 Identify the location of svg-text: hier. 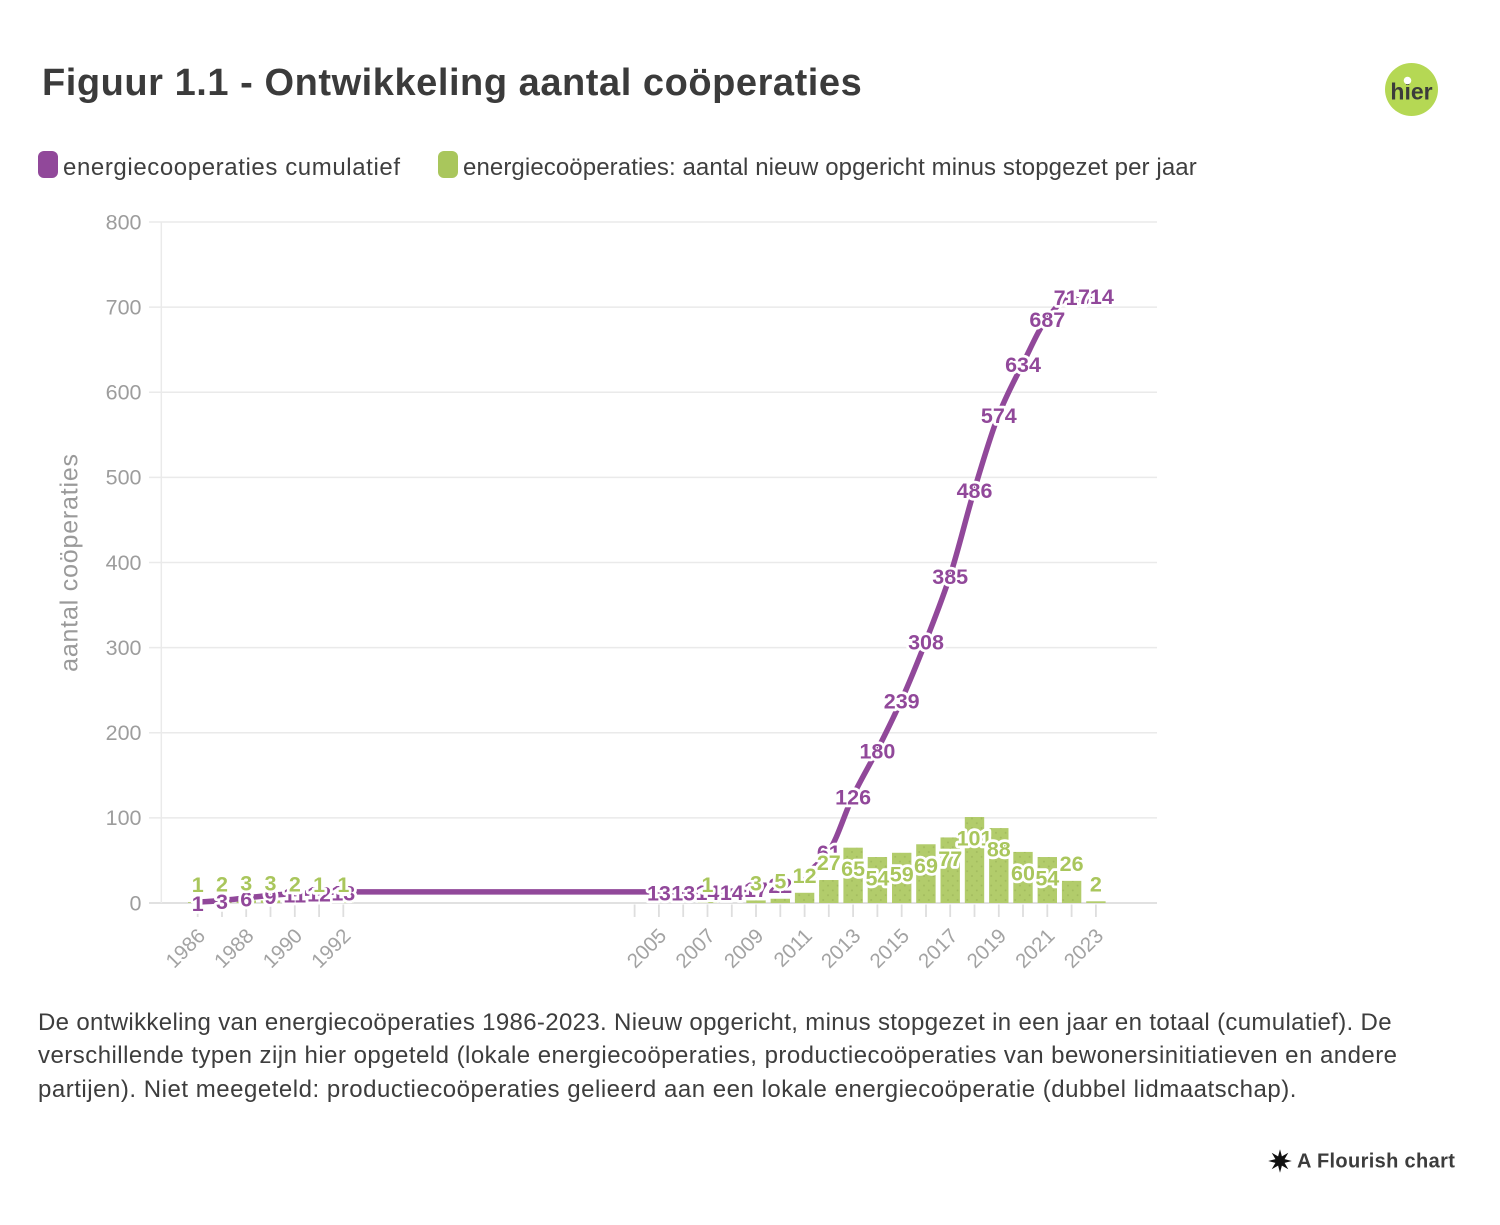
(1411, 92).